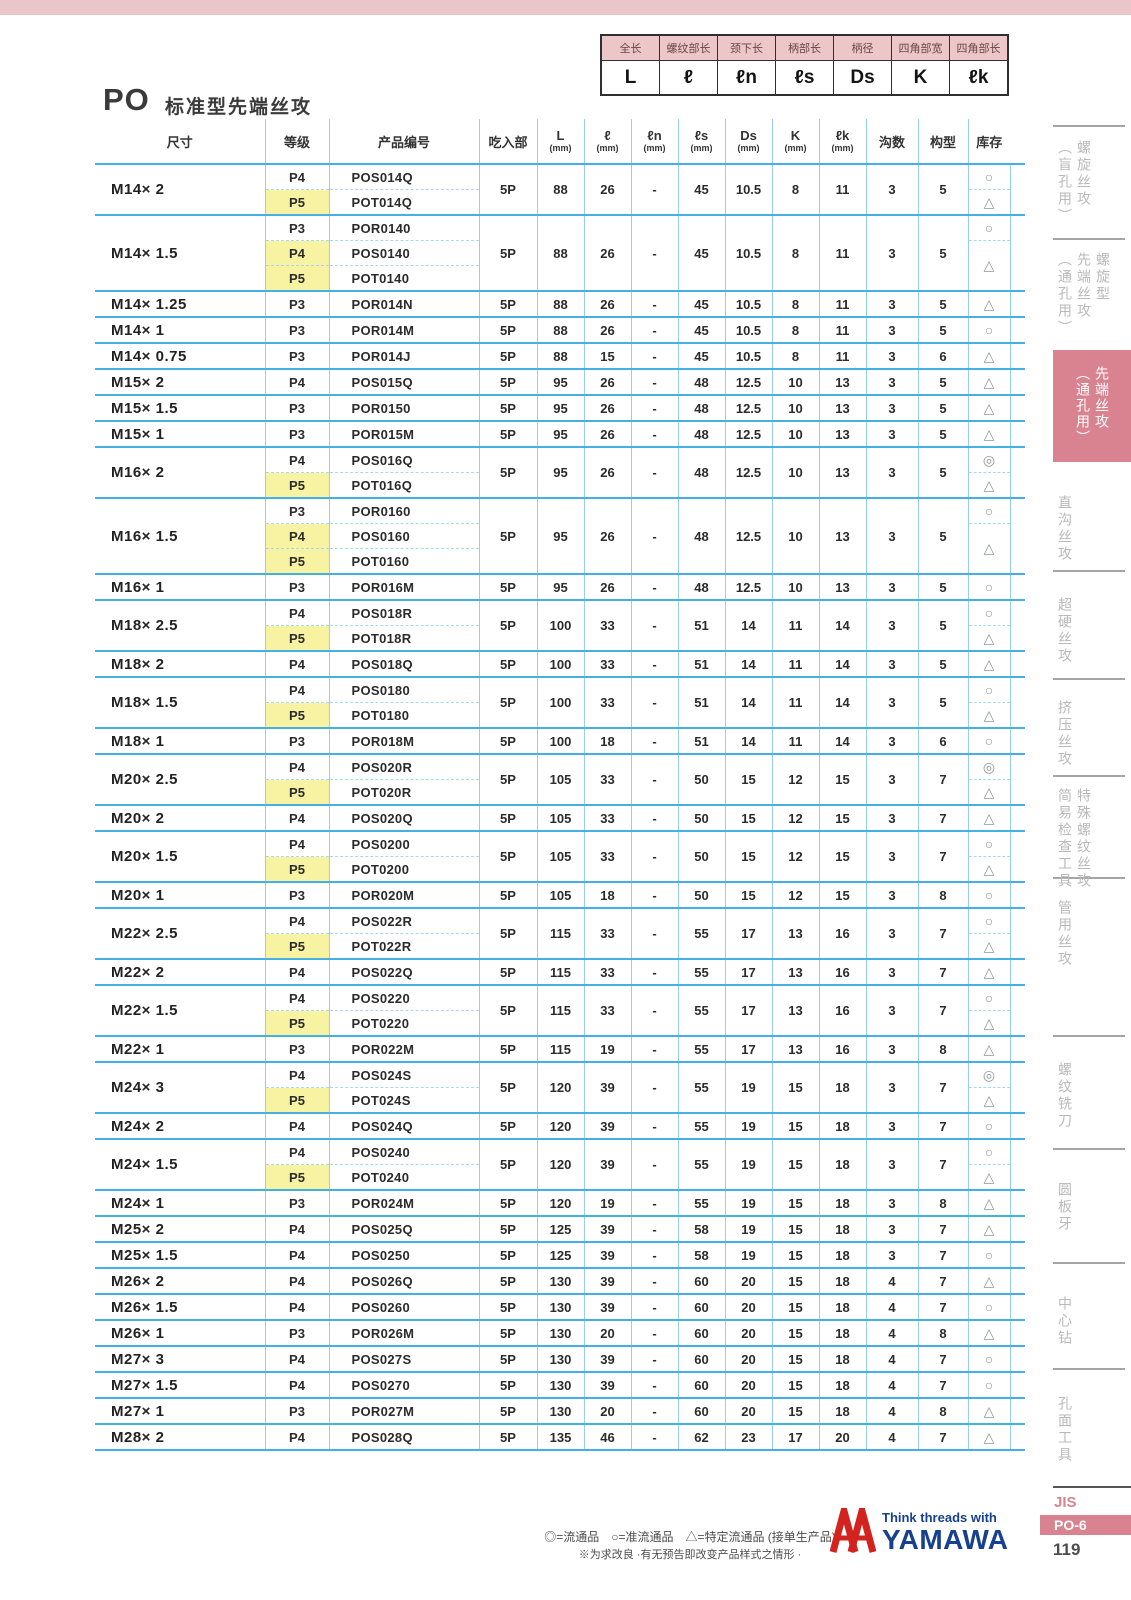  I want to click on sidebar-tab-7: 特殊螺纹丝攻 简易检查工具, so click(1074, 839).